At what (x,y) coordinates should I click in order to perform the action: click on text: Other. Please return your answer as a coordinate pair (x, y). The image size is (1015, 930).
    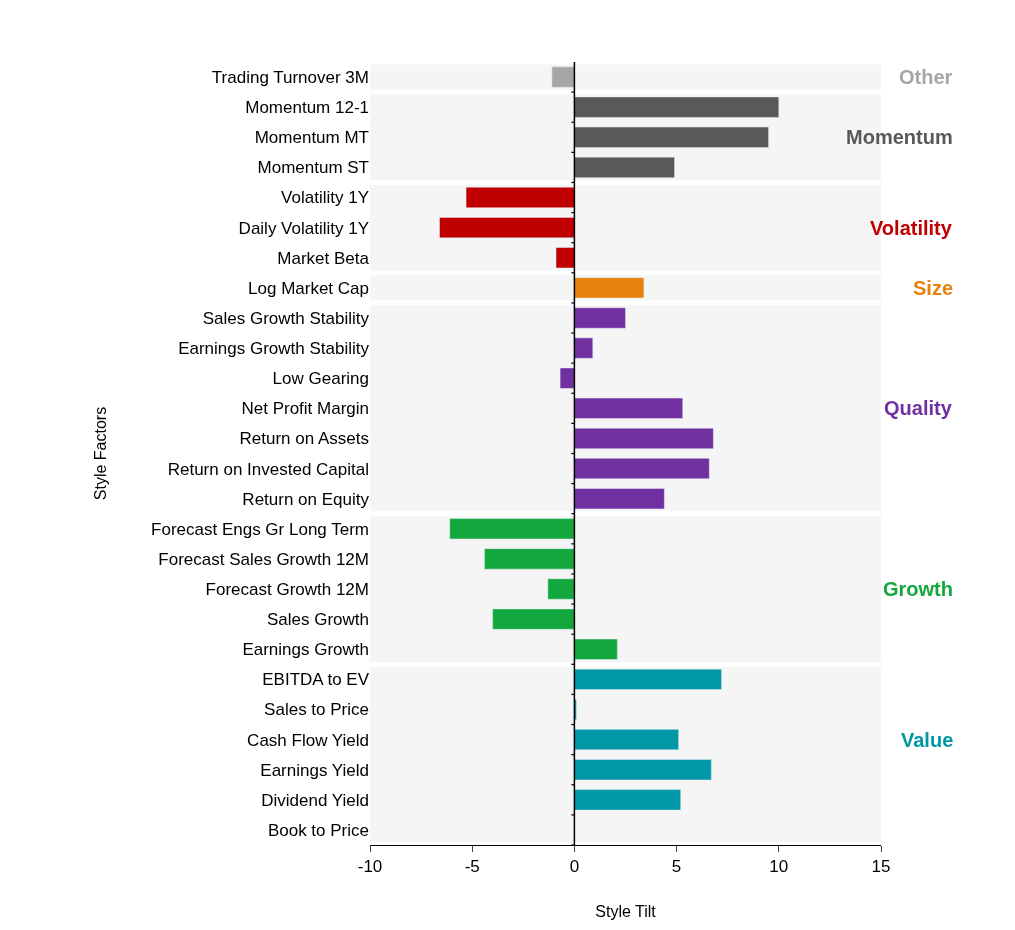
    Looking at the image, I should click on (926, 77).